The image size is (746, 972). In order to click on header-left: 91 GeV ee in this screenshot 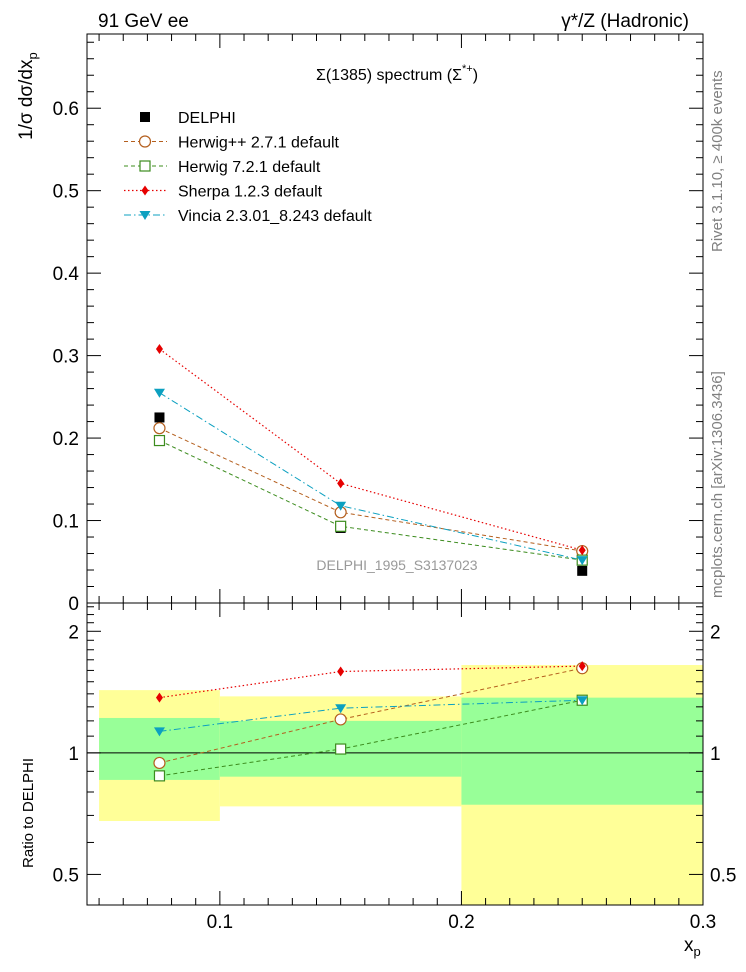, I will do `click(143, 21)`.